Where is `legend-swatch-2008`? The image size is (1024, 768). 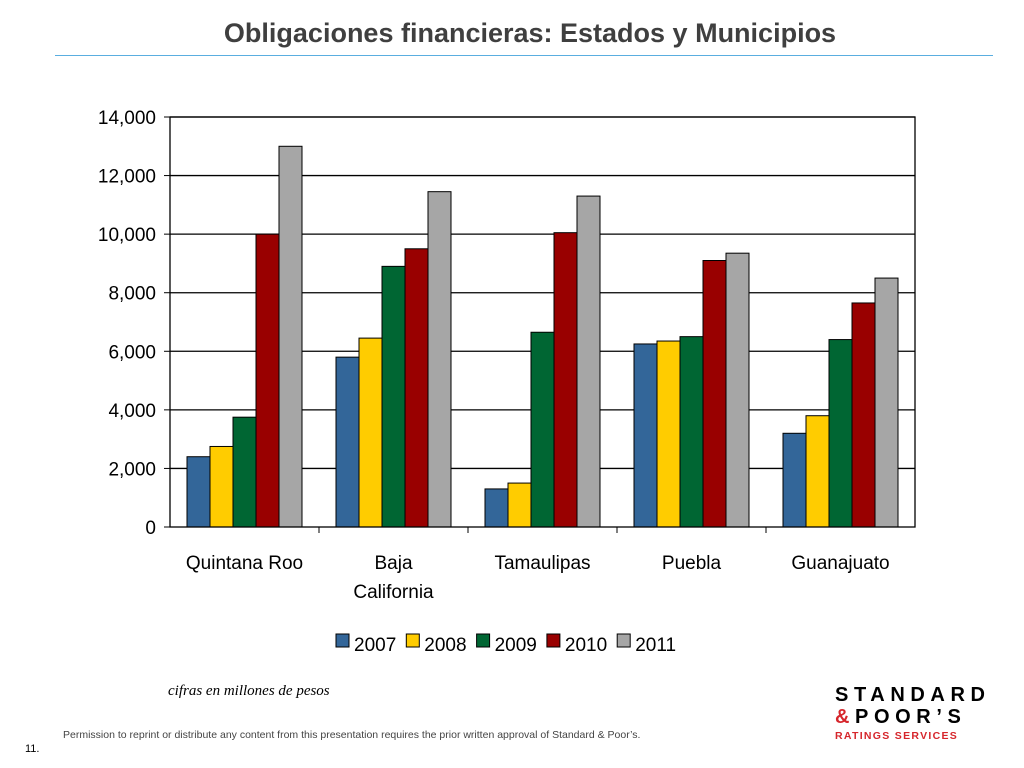
legend-swatch-2008 is located at coordinates (412, 640).